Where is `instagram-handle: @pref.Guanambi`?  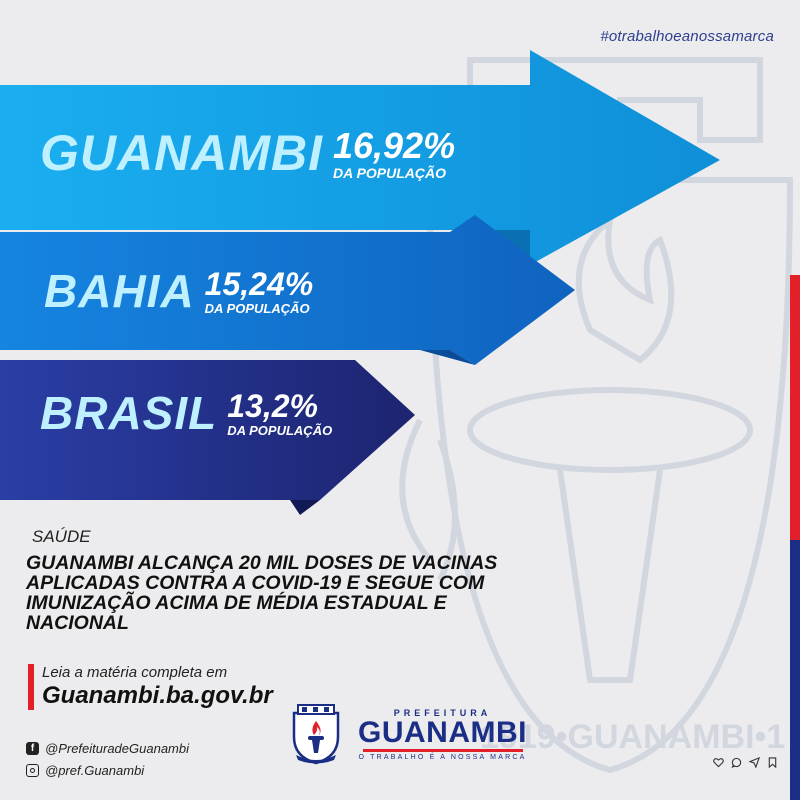
instagram-handle: @pref.Guanambi is located at coordinates (85, 770).